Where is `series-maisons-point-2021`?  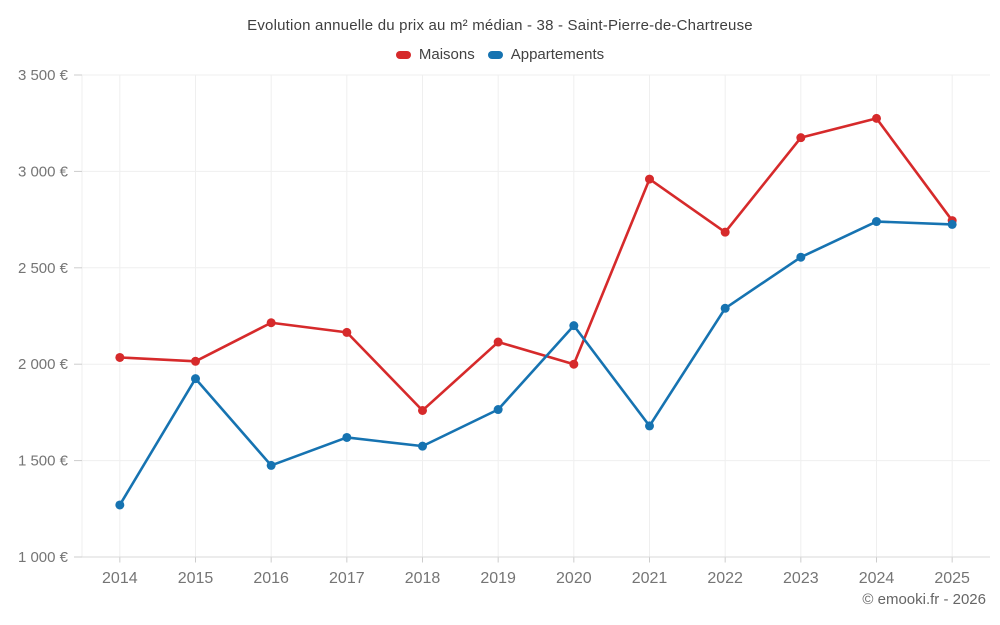 series-maisons-point-2021 is located at coordinates (649, 179).